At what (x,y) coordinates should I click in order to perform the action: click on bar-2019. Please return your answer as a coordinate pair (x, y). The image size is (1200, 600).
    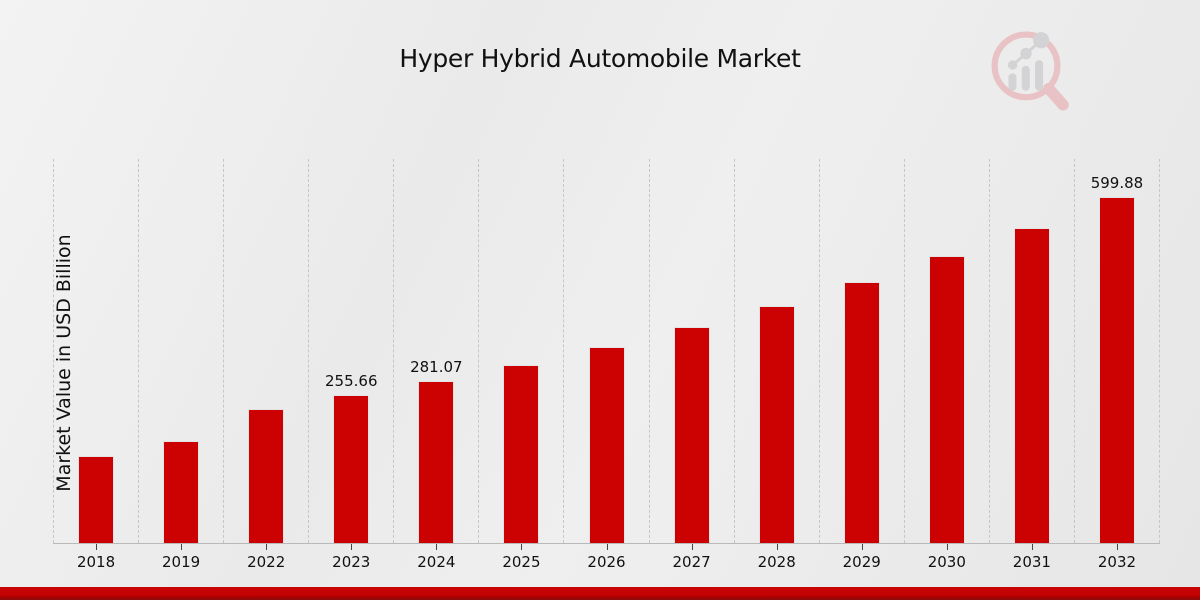
    Looking at the image, I should click on (181, 492).